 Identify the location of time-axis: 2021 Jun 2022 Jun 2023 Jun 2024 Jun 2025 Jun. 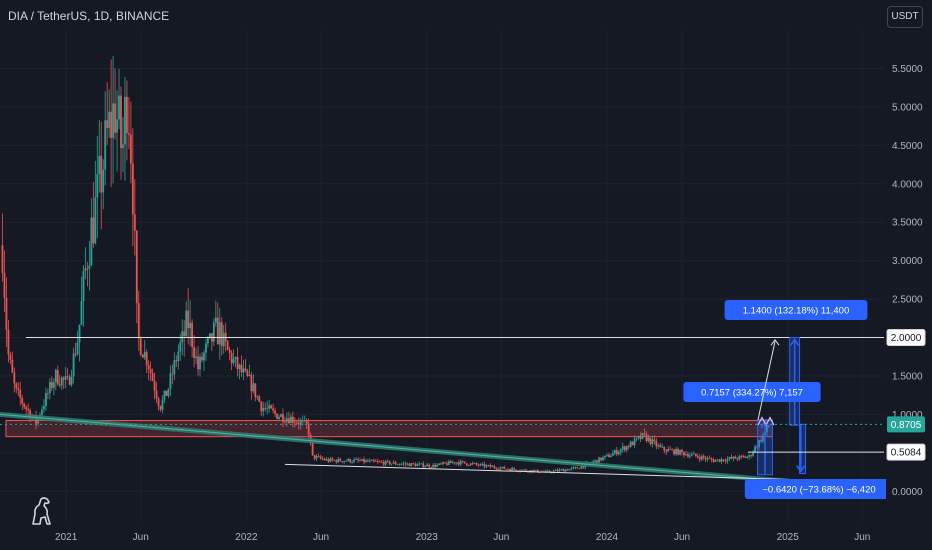
(462, 537).